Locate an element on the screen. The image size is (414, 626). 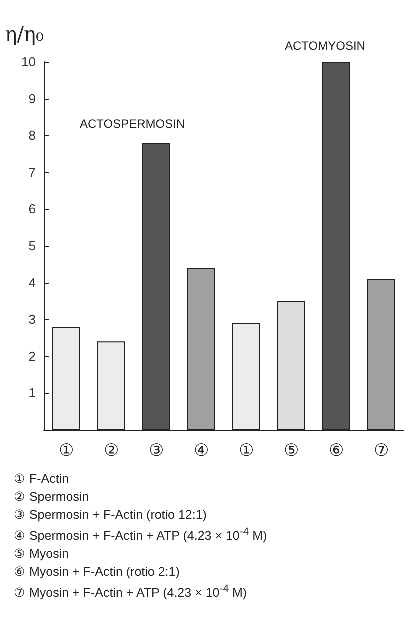
y-tick-label: 6 is located at coordinates (32, 209).